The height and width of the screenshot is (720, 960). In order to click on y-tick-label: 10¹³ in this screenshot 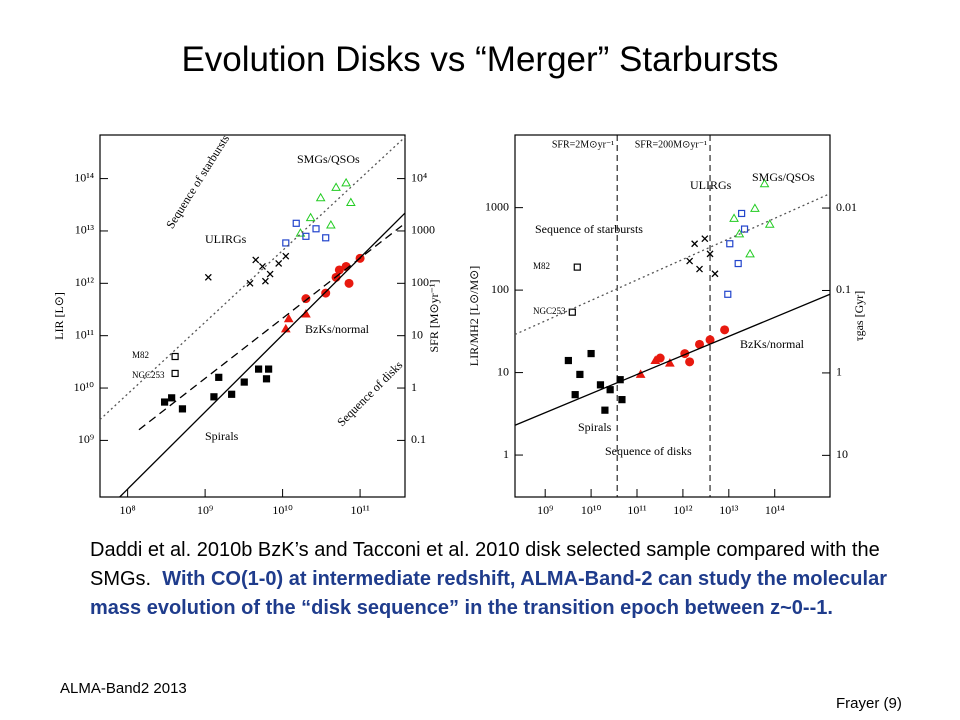, I will do `click(85, 230)`.